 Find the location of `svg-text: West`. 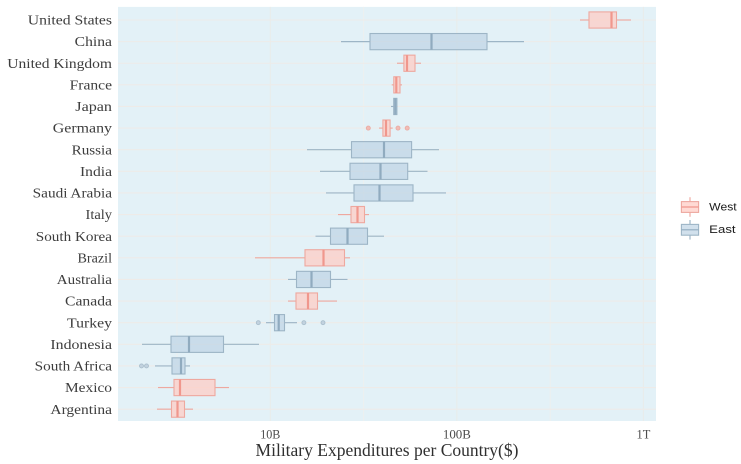

svg-text: West is located at coordinates (723, 208).